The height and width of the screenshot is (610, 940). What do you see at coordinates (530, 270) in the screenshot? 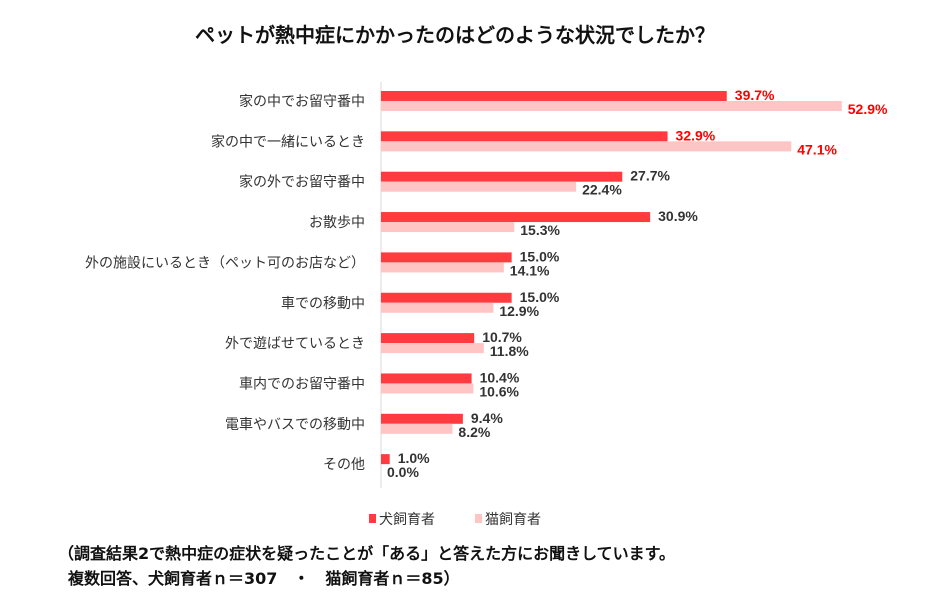
I see `cat-value-label: 14.1%` at bounding box center [530, 270].